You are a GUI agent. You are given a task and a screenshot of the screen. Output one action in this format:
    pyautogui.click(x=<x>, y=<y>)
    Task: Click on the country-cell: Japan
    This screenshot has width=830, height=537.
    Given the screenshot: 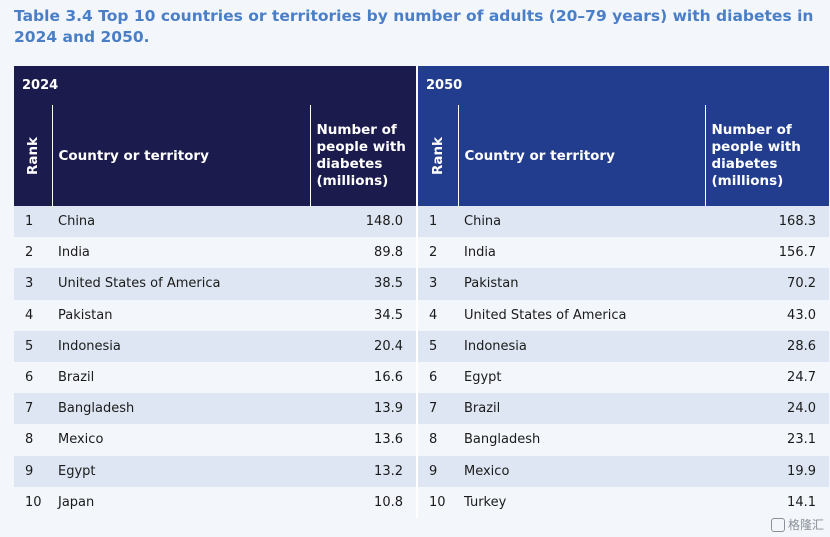 What is the action you would take?
    pyautogui.click(x=181, y=502)
    